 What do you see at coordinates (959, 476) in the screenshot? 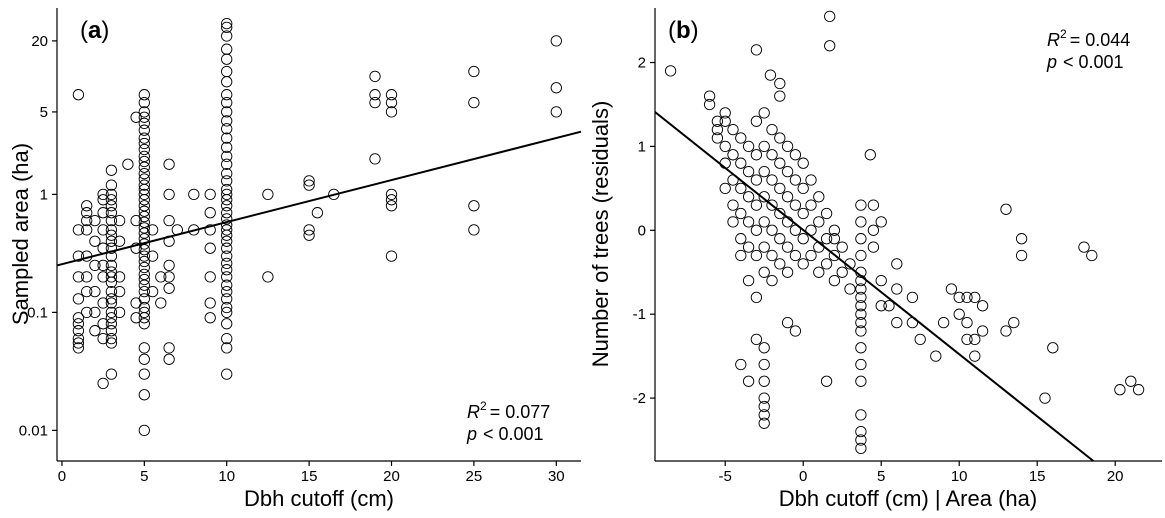
I see `panel-b-x-tick-label: 10` at bounding box center [959, 476].